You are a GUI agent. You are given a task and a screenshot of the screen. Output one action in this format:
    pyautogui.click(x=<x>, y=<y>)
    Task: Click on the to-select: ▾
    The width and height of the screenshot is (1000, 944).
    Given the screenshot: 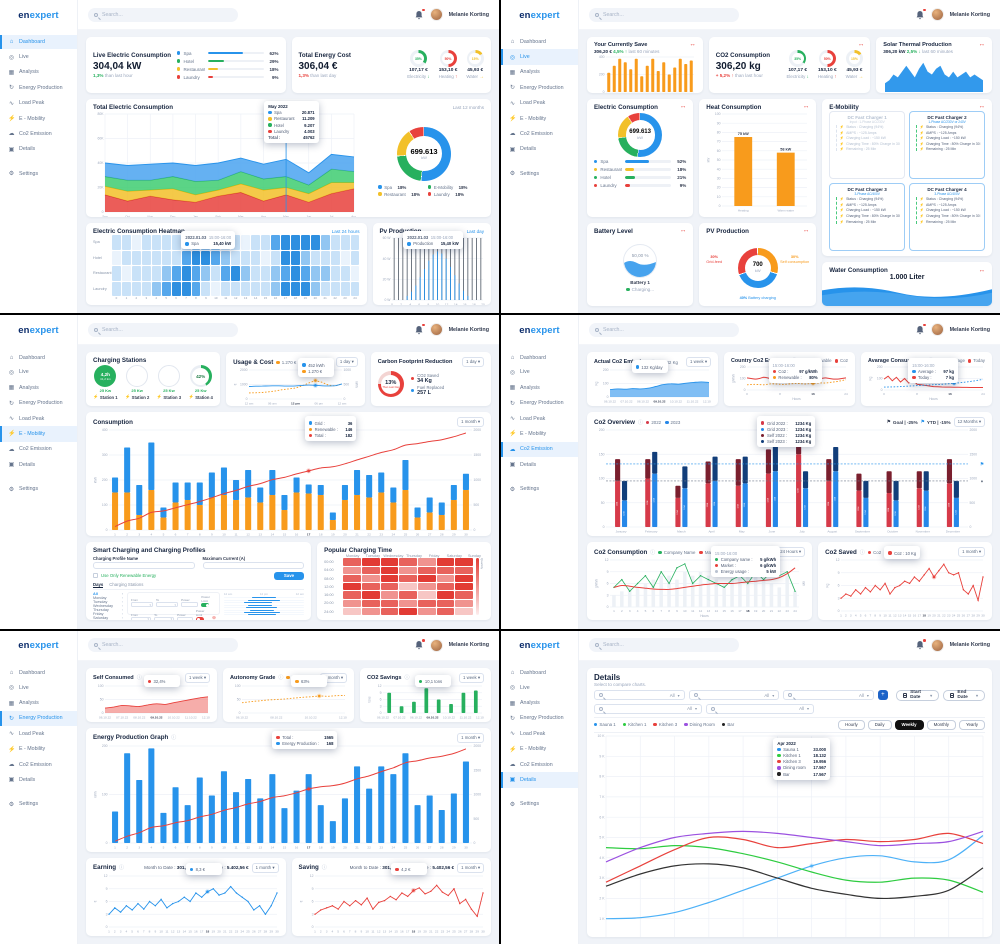 What is the action you would take?
    pyautogui.click(x=164, y=618)
    